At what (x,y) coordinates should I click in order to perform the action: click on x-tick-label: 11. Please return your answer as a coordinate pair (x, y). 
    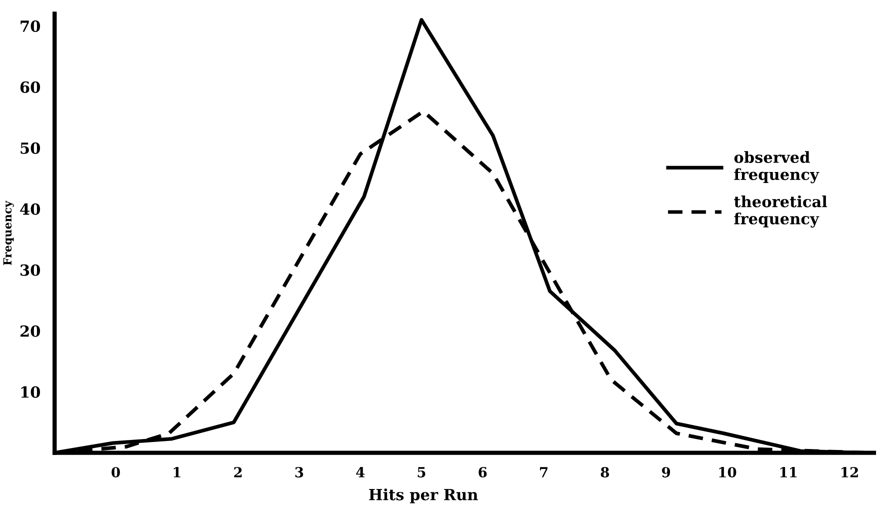
    Looking at the image, I should click on (788, 472).